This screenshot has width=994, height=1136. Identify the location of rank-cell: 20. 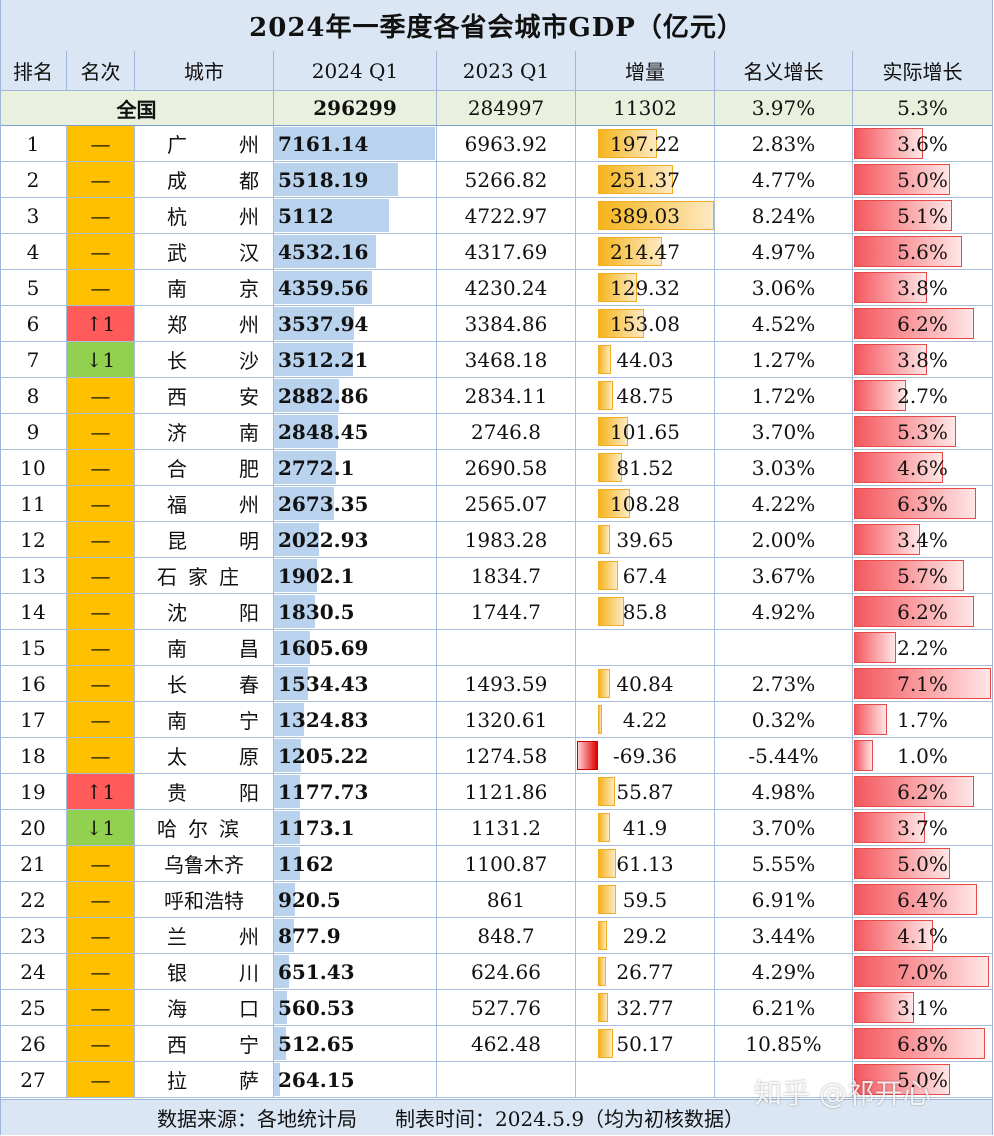
(33, 828).